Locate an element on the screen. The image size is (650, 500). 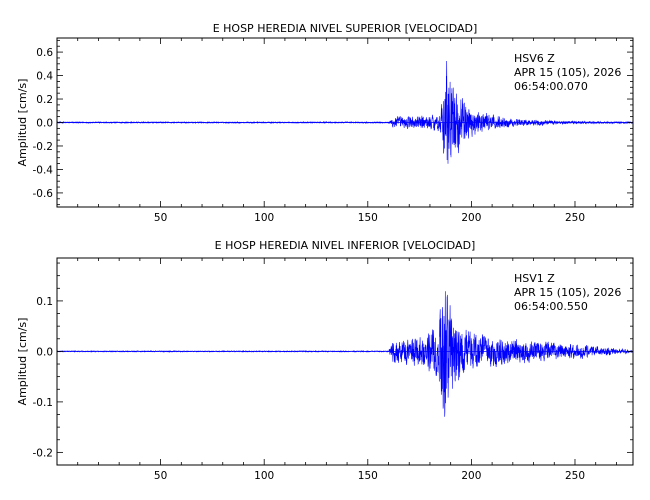
station-annotation-line: 06:54:00.070 is located at coordinates (551, 86).